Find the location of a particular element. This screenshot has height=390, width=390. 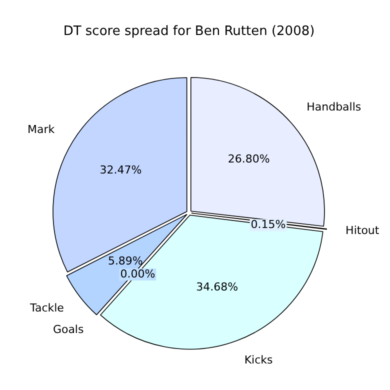

data-label: 5.89% is located at coordinates (125, 261).